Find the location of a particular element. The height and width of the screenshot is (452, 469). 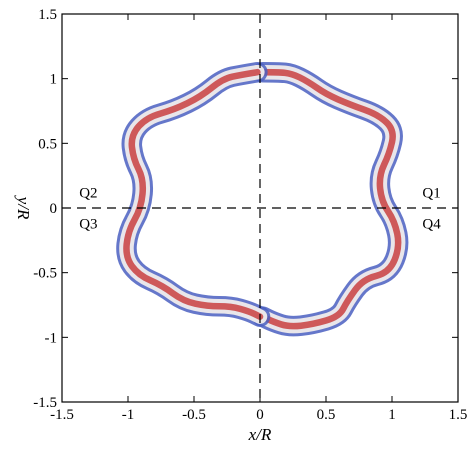

y-tick-label: 0.5 is located at coordinates (47, 144).